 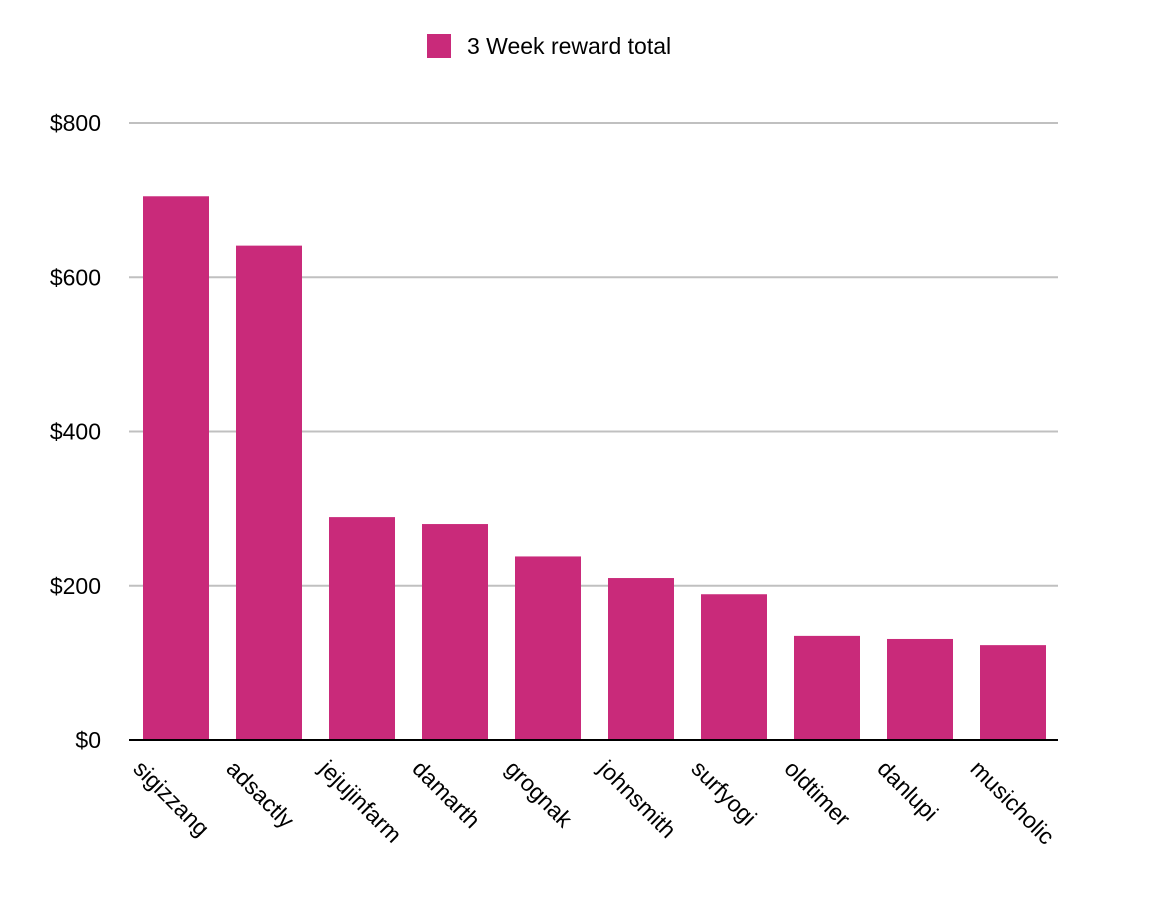 I want to click on x-tick-label: sigizzang, so click(x=171, y=798).